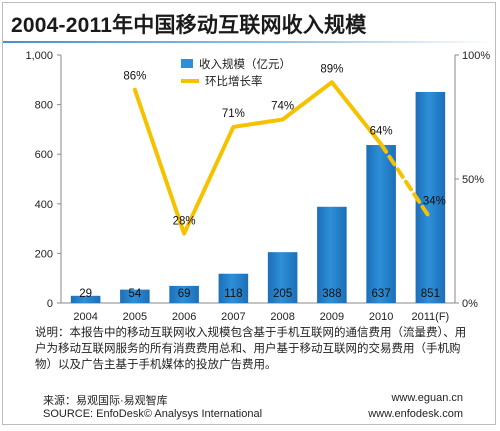 The height and width of the screenshot is (431, 500). I want to click on x-axis-tick-label: 2008, so click(282, 317).